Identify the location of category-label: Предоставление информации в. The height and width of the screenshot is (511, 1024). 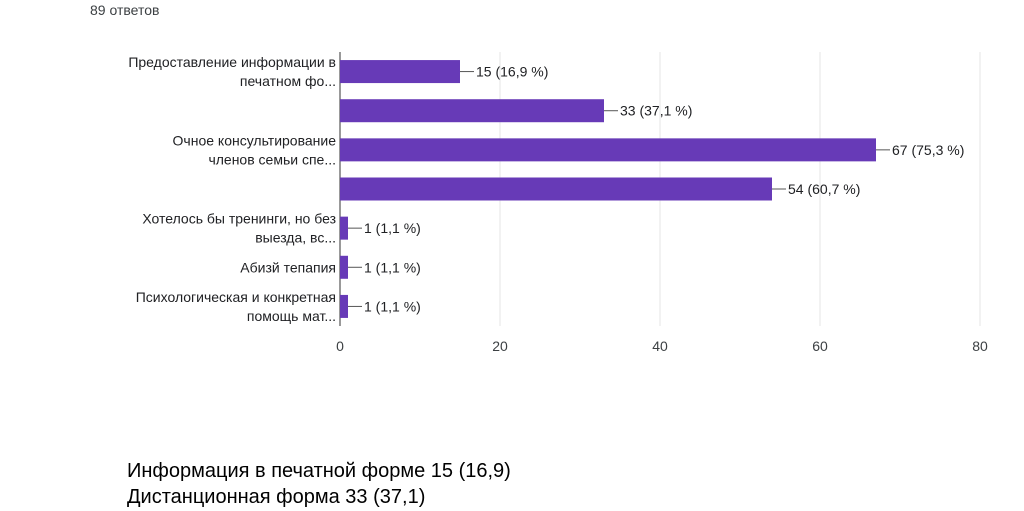
(232, 62).